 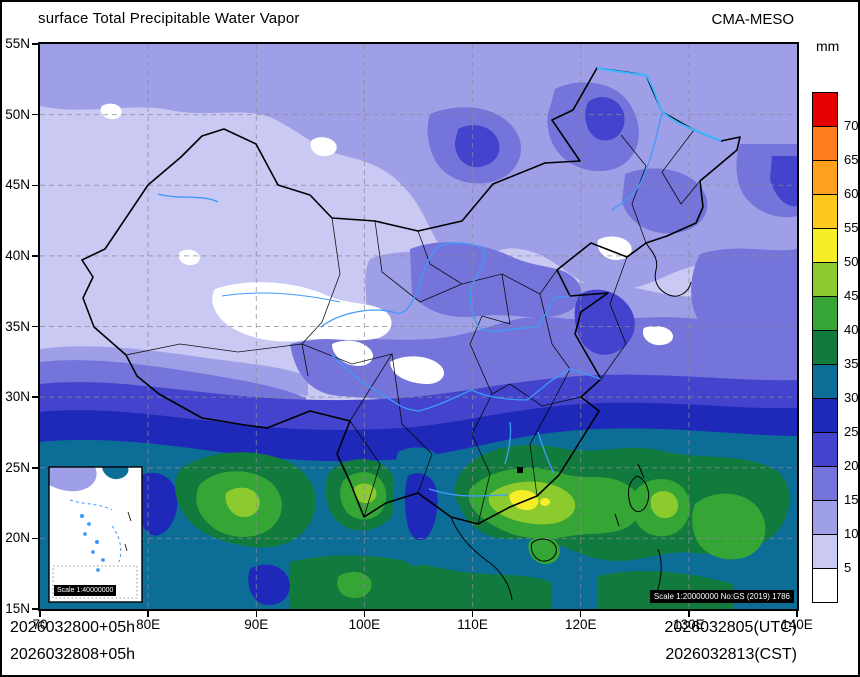 What do you see at coordinates (828, 46) in the screenshot?
I see `colorbar-unit-label: mm` at bounding box center [828, 46].